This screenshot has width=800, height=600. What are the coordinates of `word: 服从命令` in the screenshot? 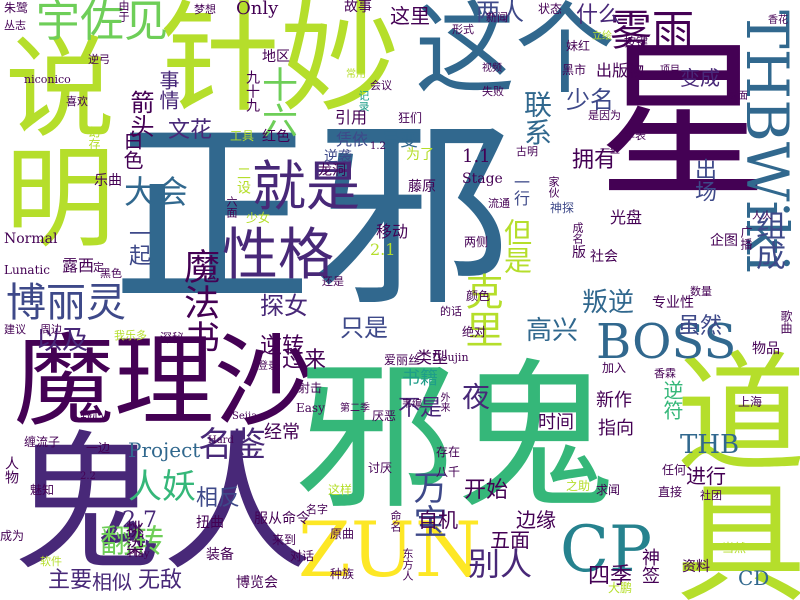 It's located at (282, 519).